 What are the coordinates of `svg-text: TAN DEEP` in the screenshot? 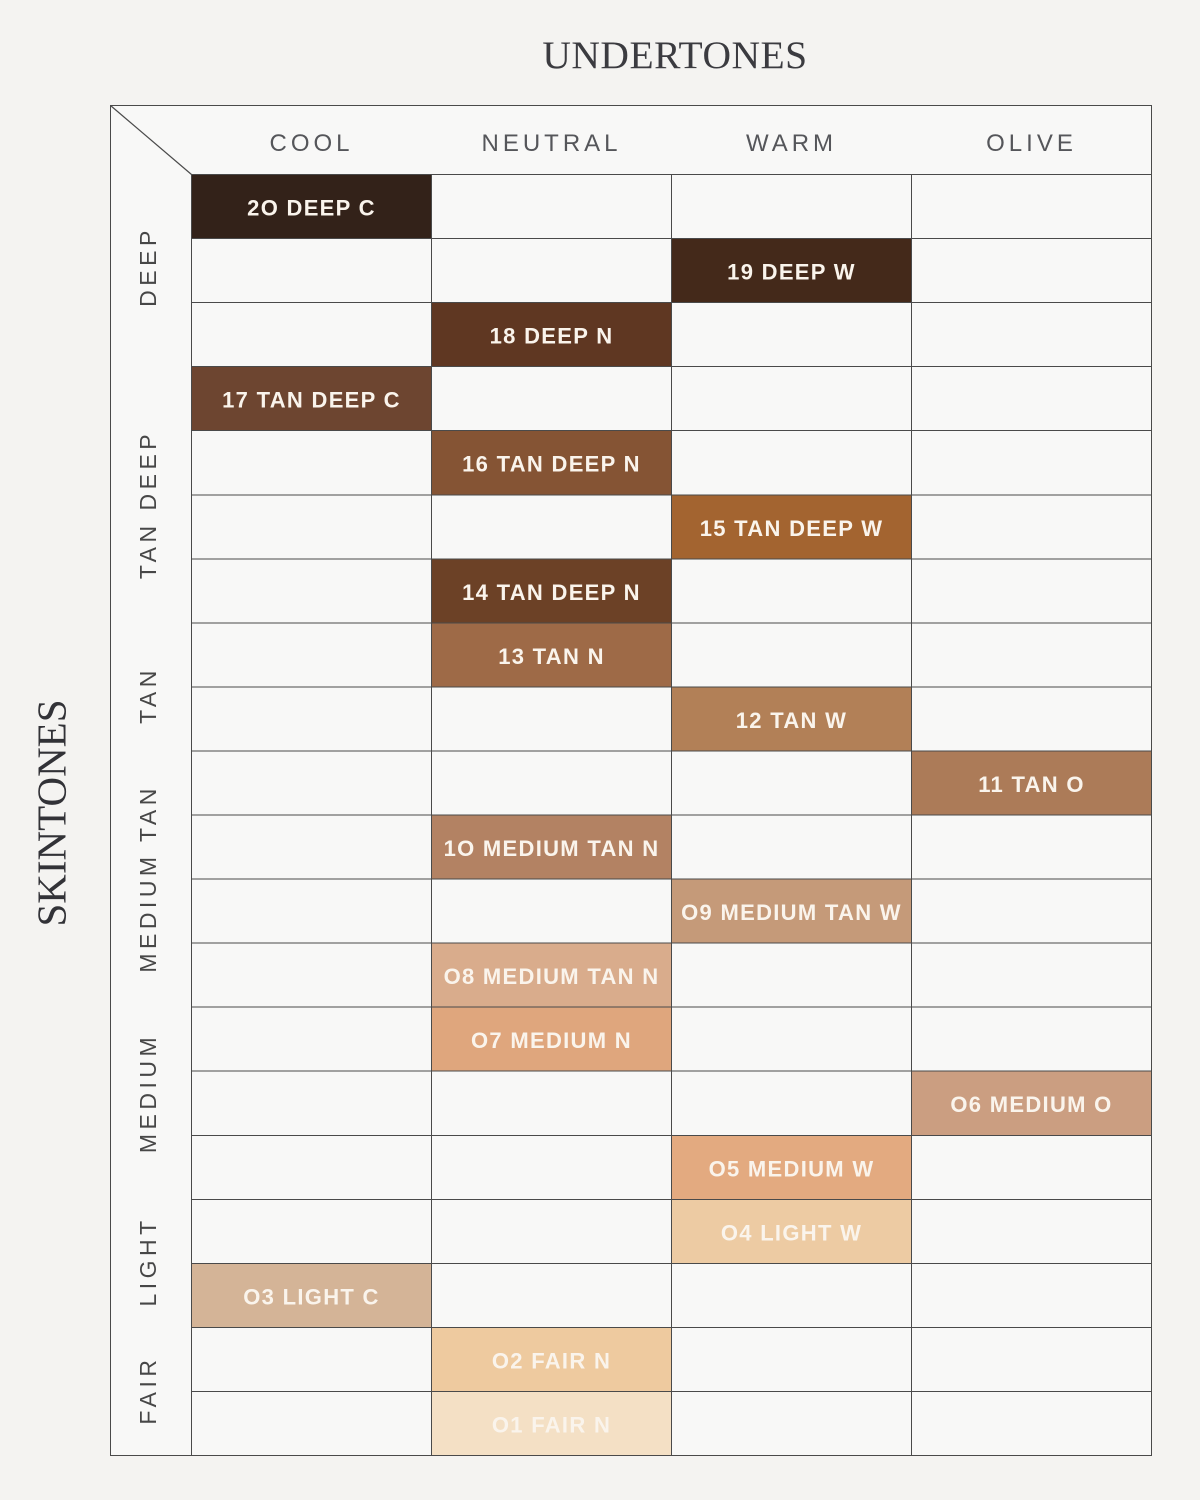 It's located at (148, 504).